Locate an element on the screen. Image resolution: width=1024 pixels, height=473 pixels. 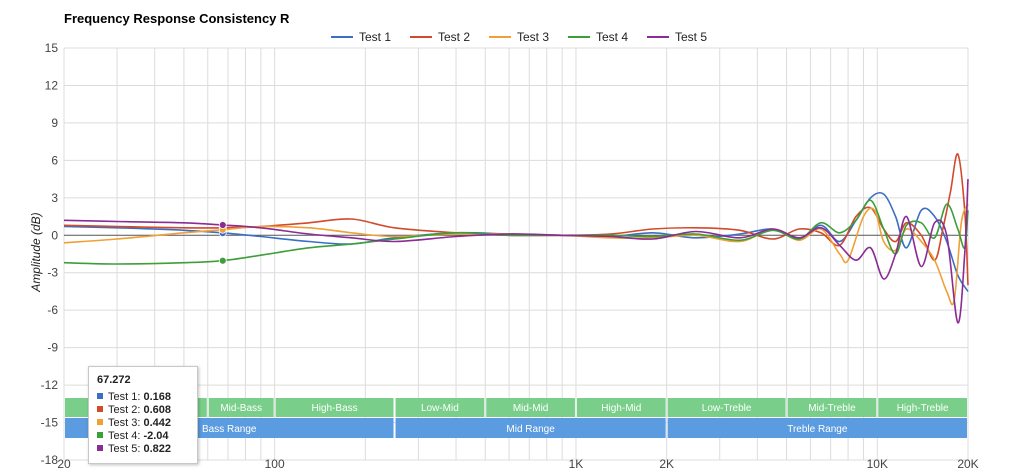
band-label: High-Bass is located at coordinates (335, 408).